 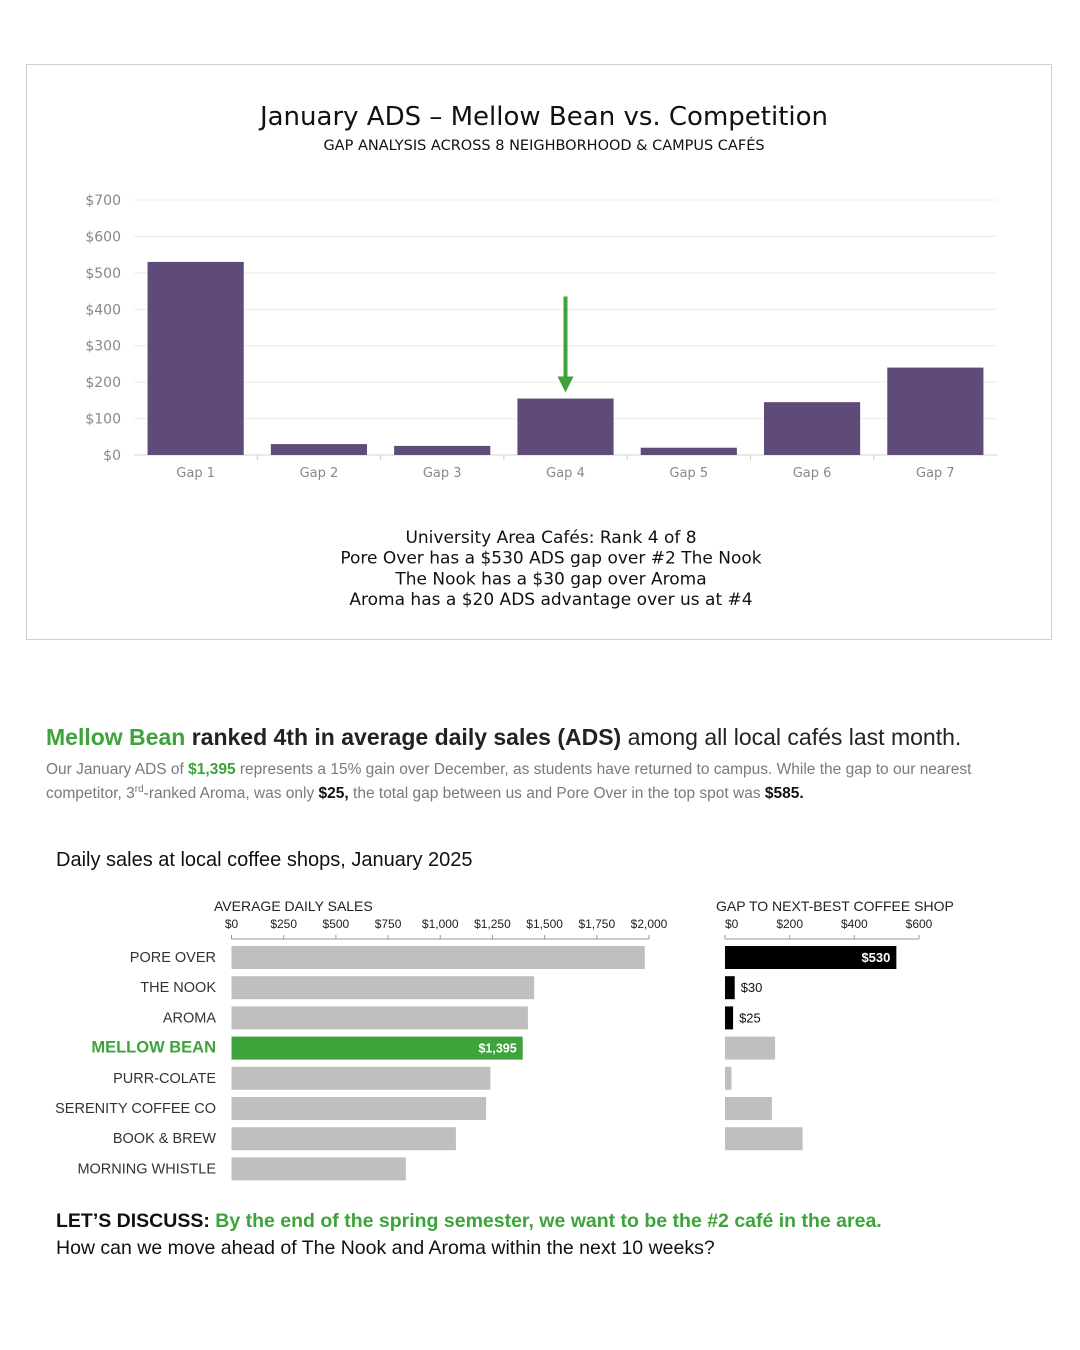 I want to click on headline-rest: among all local cafés last month., so click(x=794, y=737).